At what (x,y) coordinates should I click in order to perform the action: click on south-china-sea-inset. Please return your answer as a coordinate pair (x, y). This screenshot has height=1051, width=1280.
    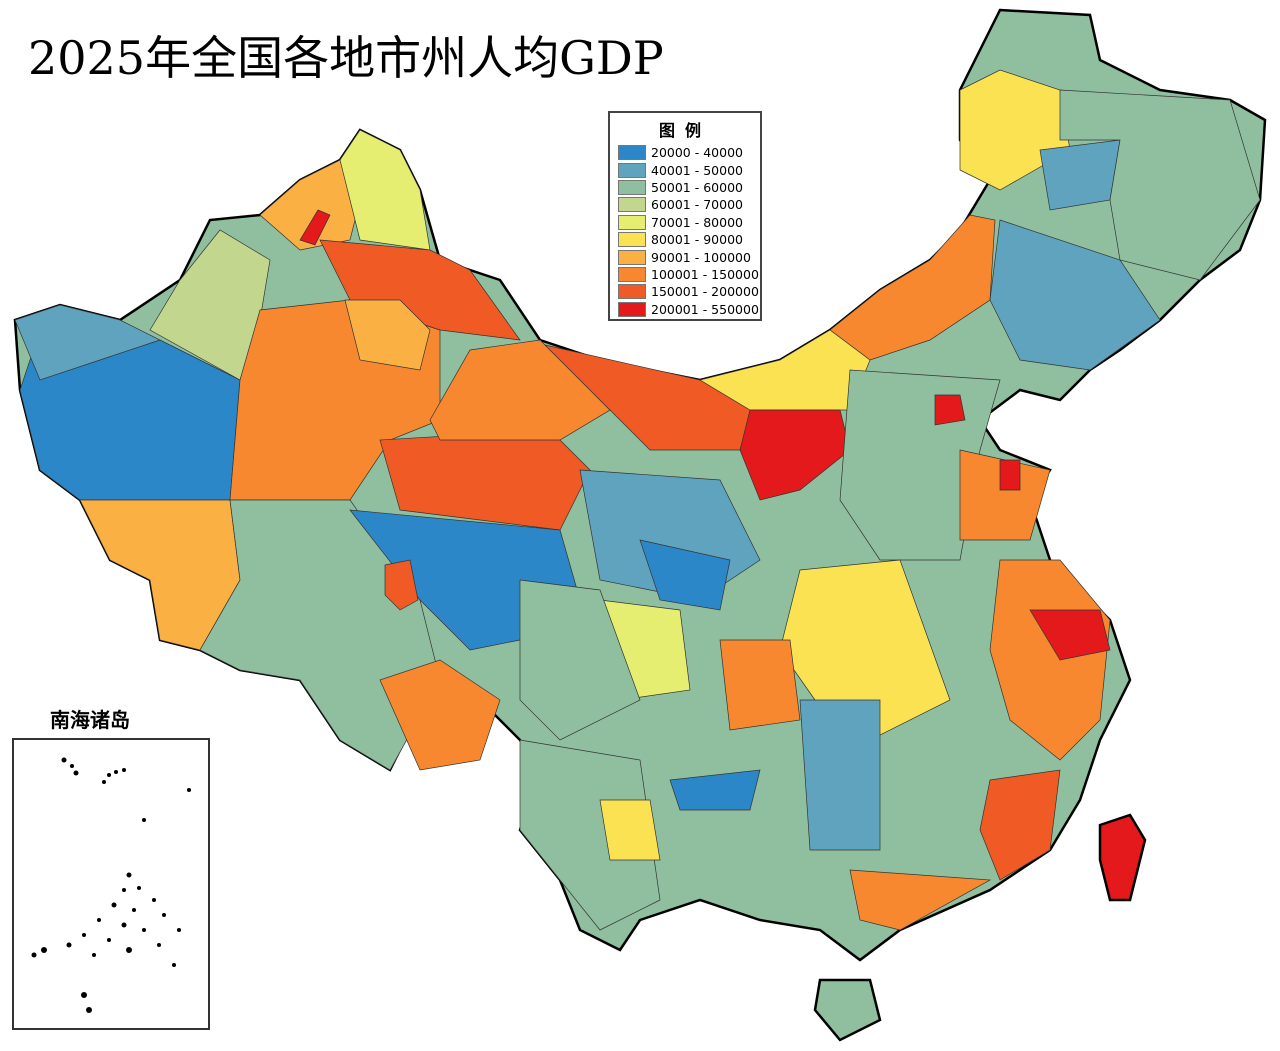
    Looking at the image, I should click on (111, 884).